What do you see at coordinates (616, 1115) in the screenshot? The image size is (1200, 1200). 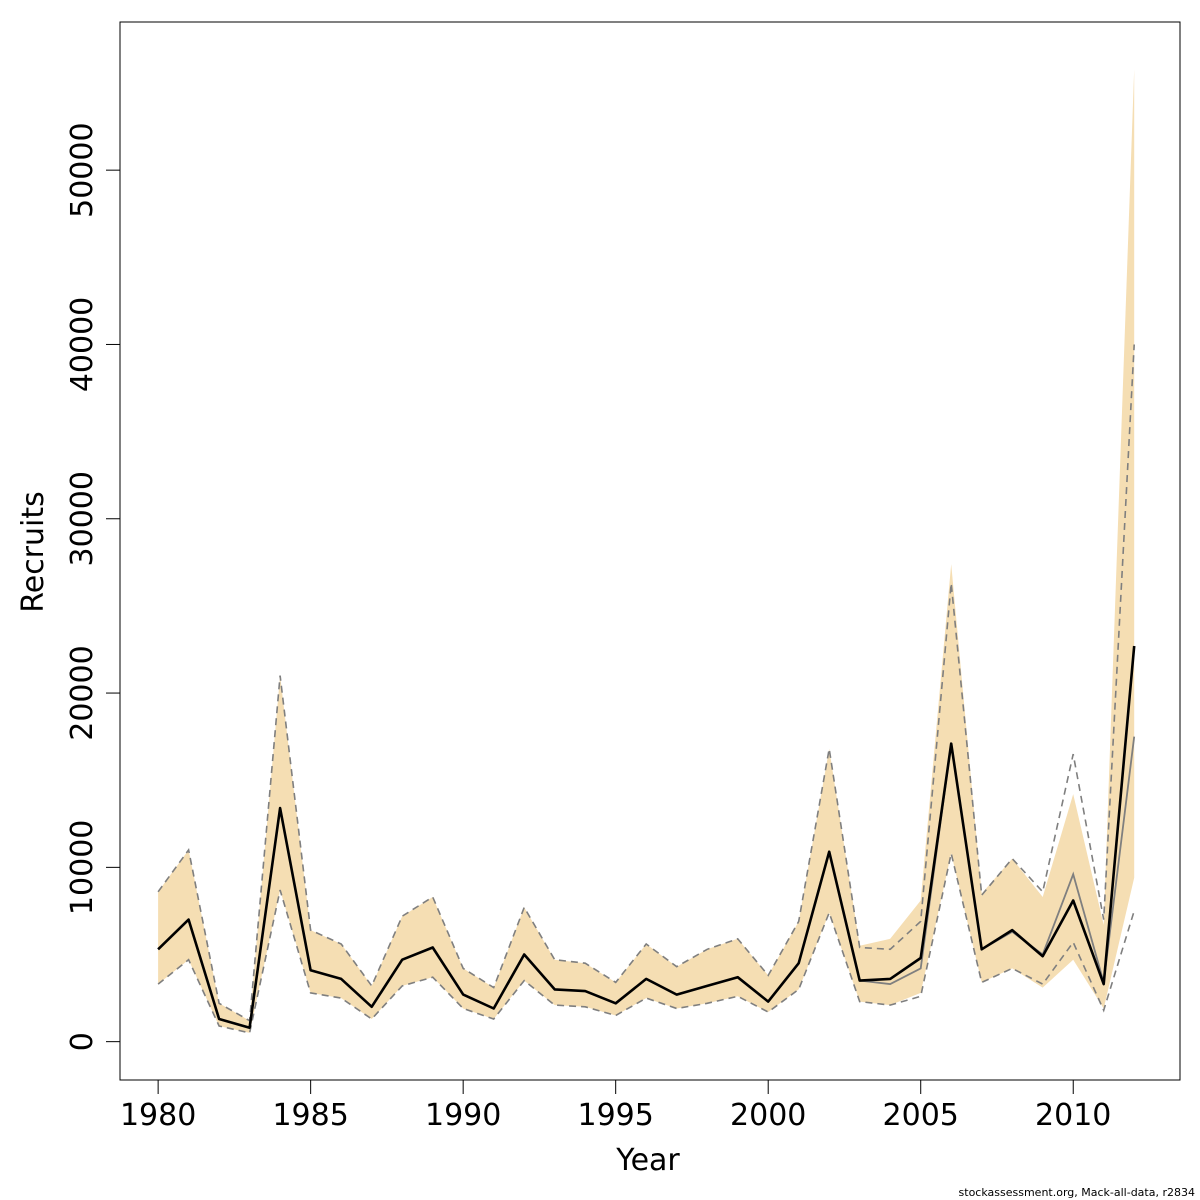 I see `x-tick-label: 1995` at bounding box center [616, 1115].